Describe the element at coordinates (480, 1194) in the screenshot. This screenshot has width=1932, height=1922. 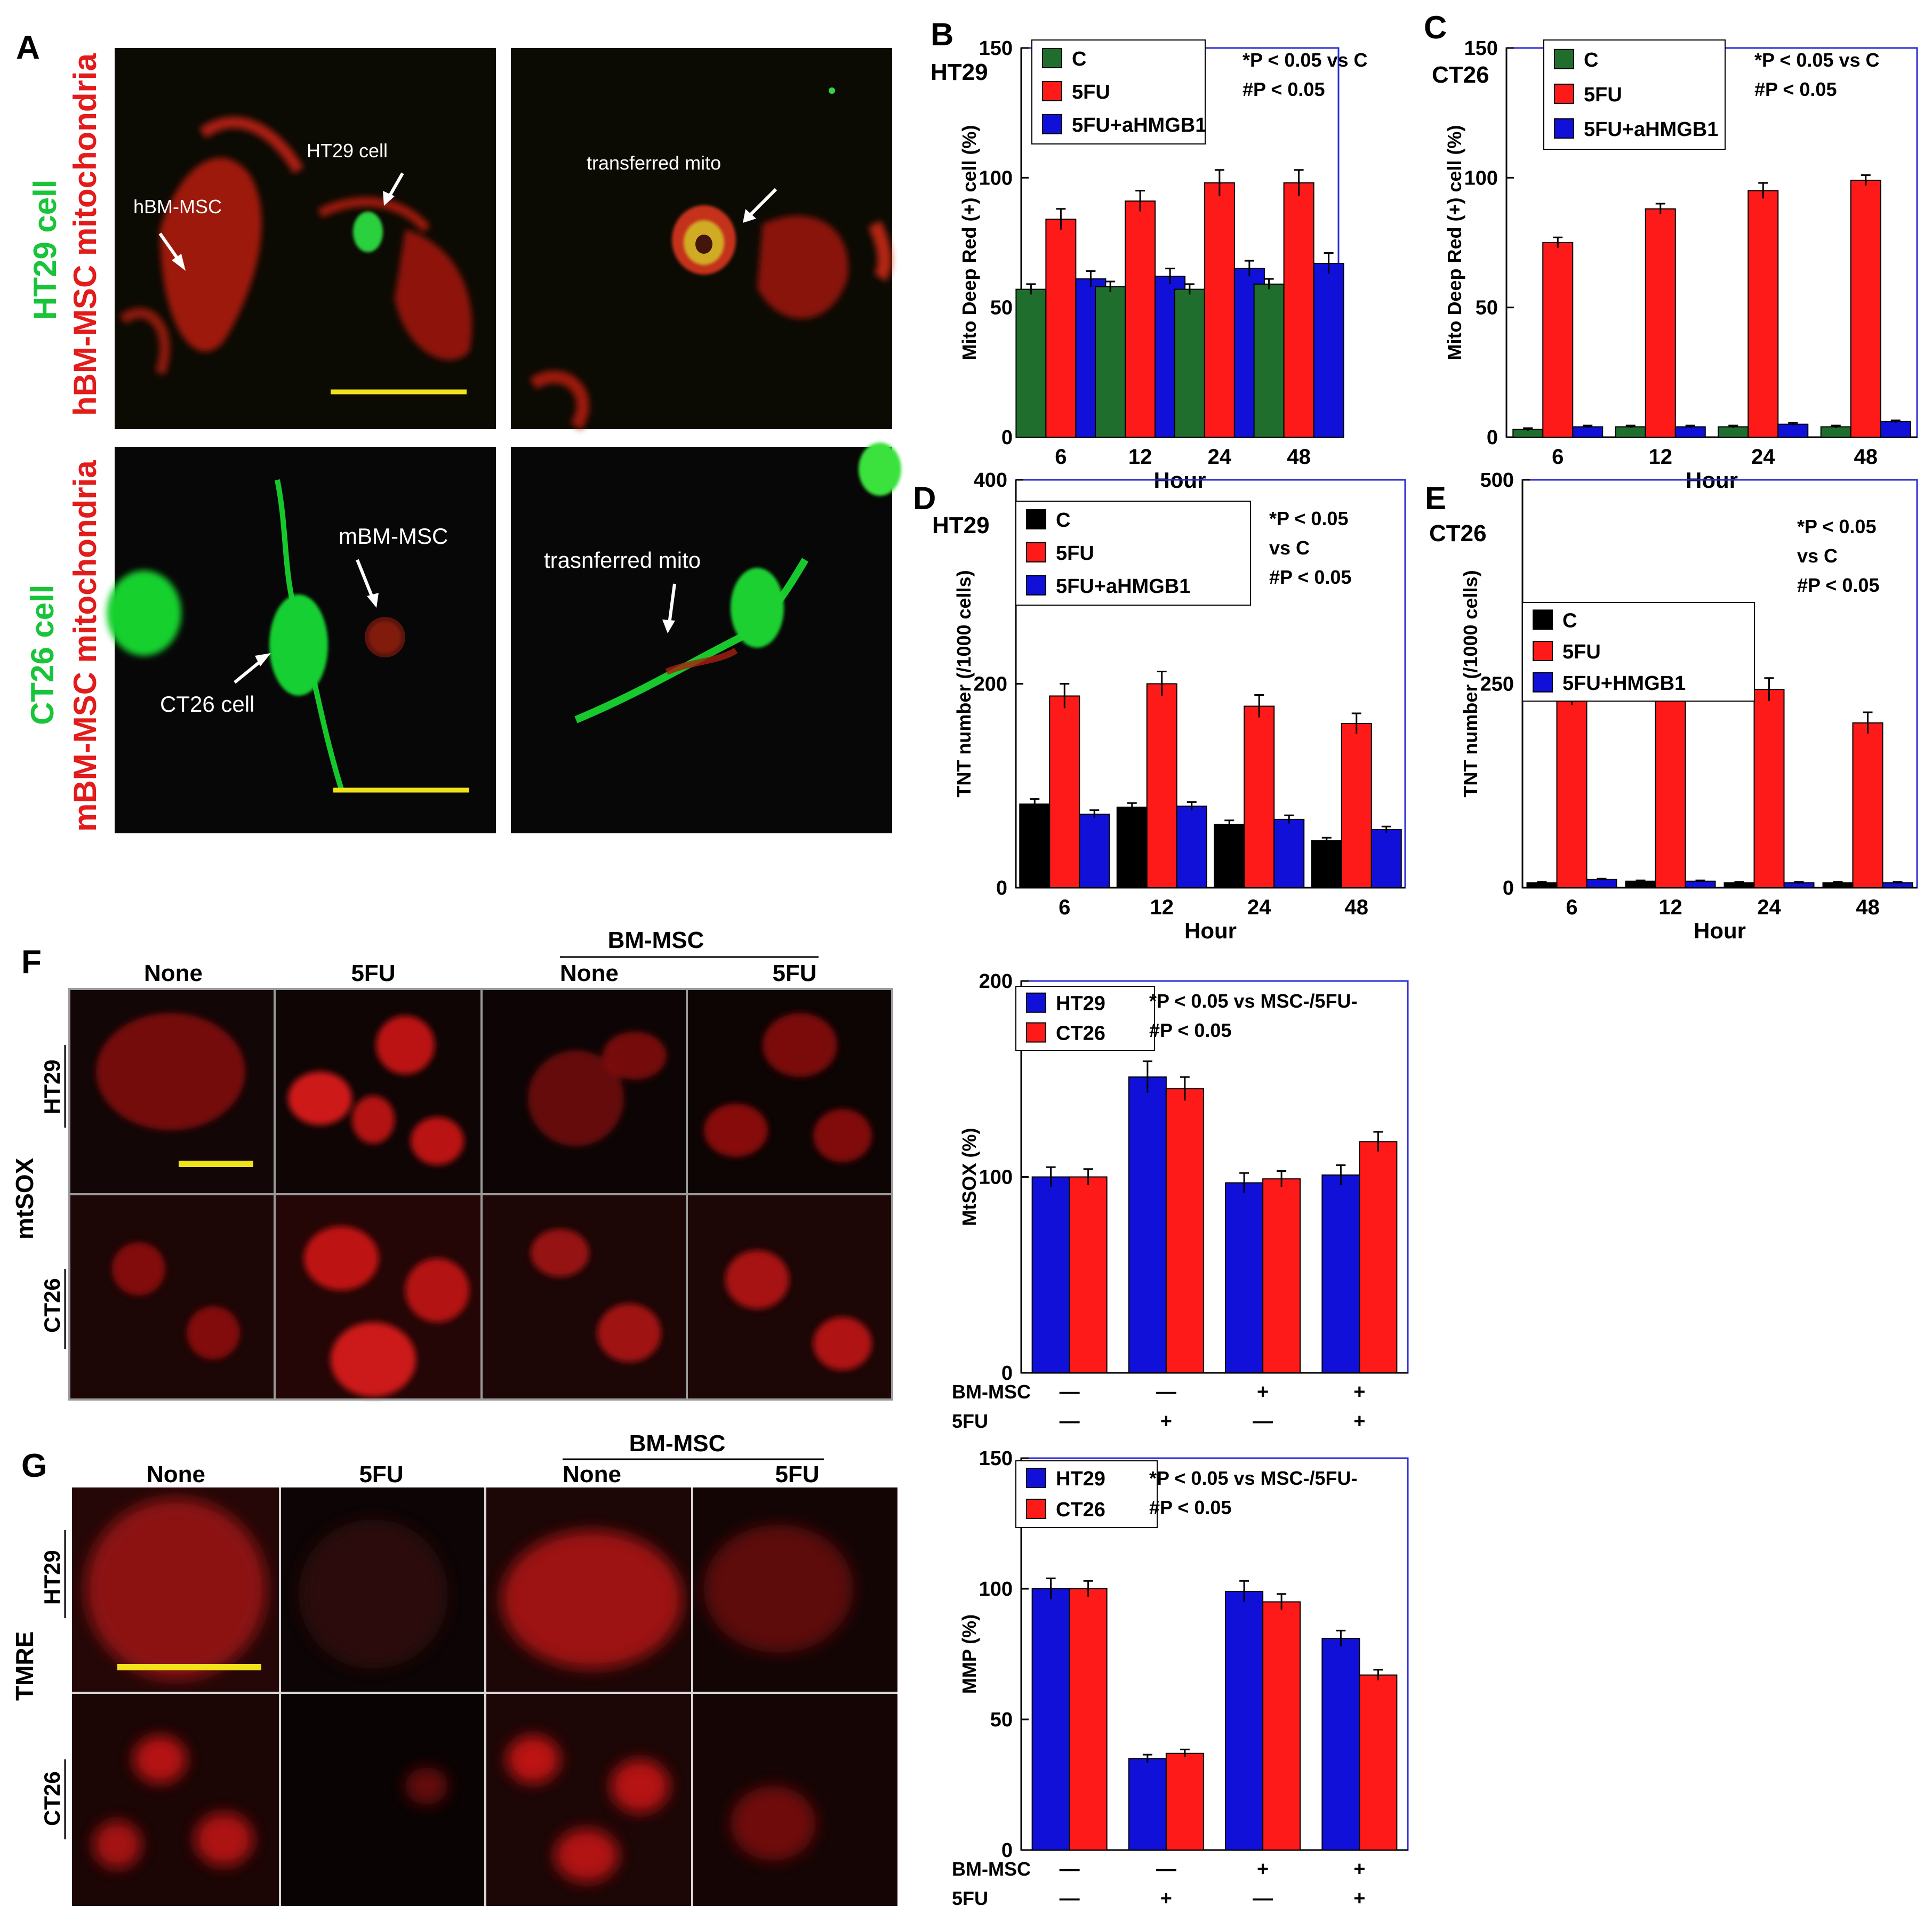
I see `micrograph-grid-f` at that location.